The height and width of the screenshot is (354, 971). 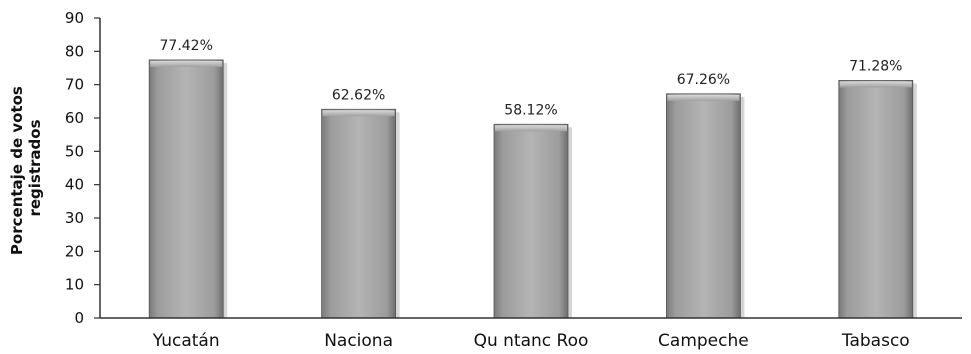 I want to click on data-label: 67.26%, so click(x=703, y=80).